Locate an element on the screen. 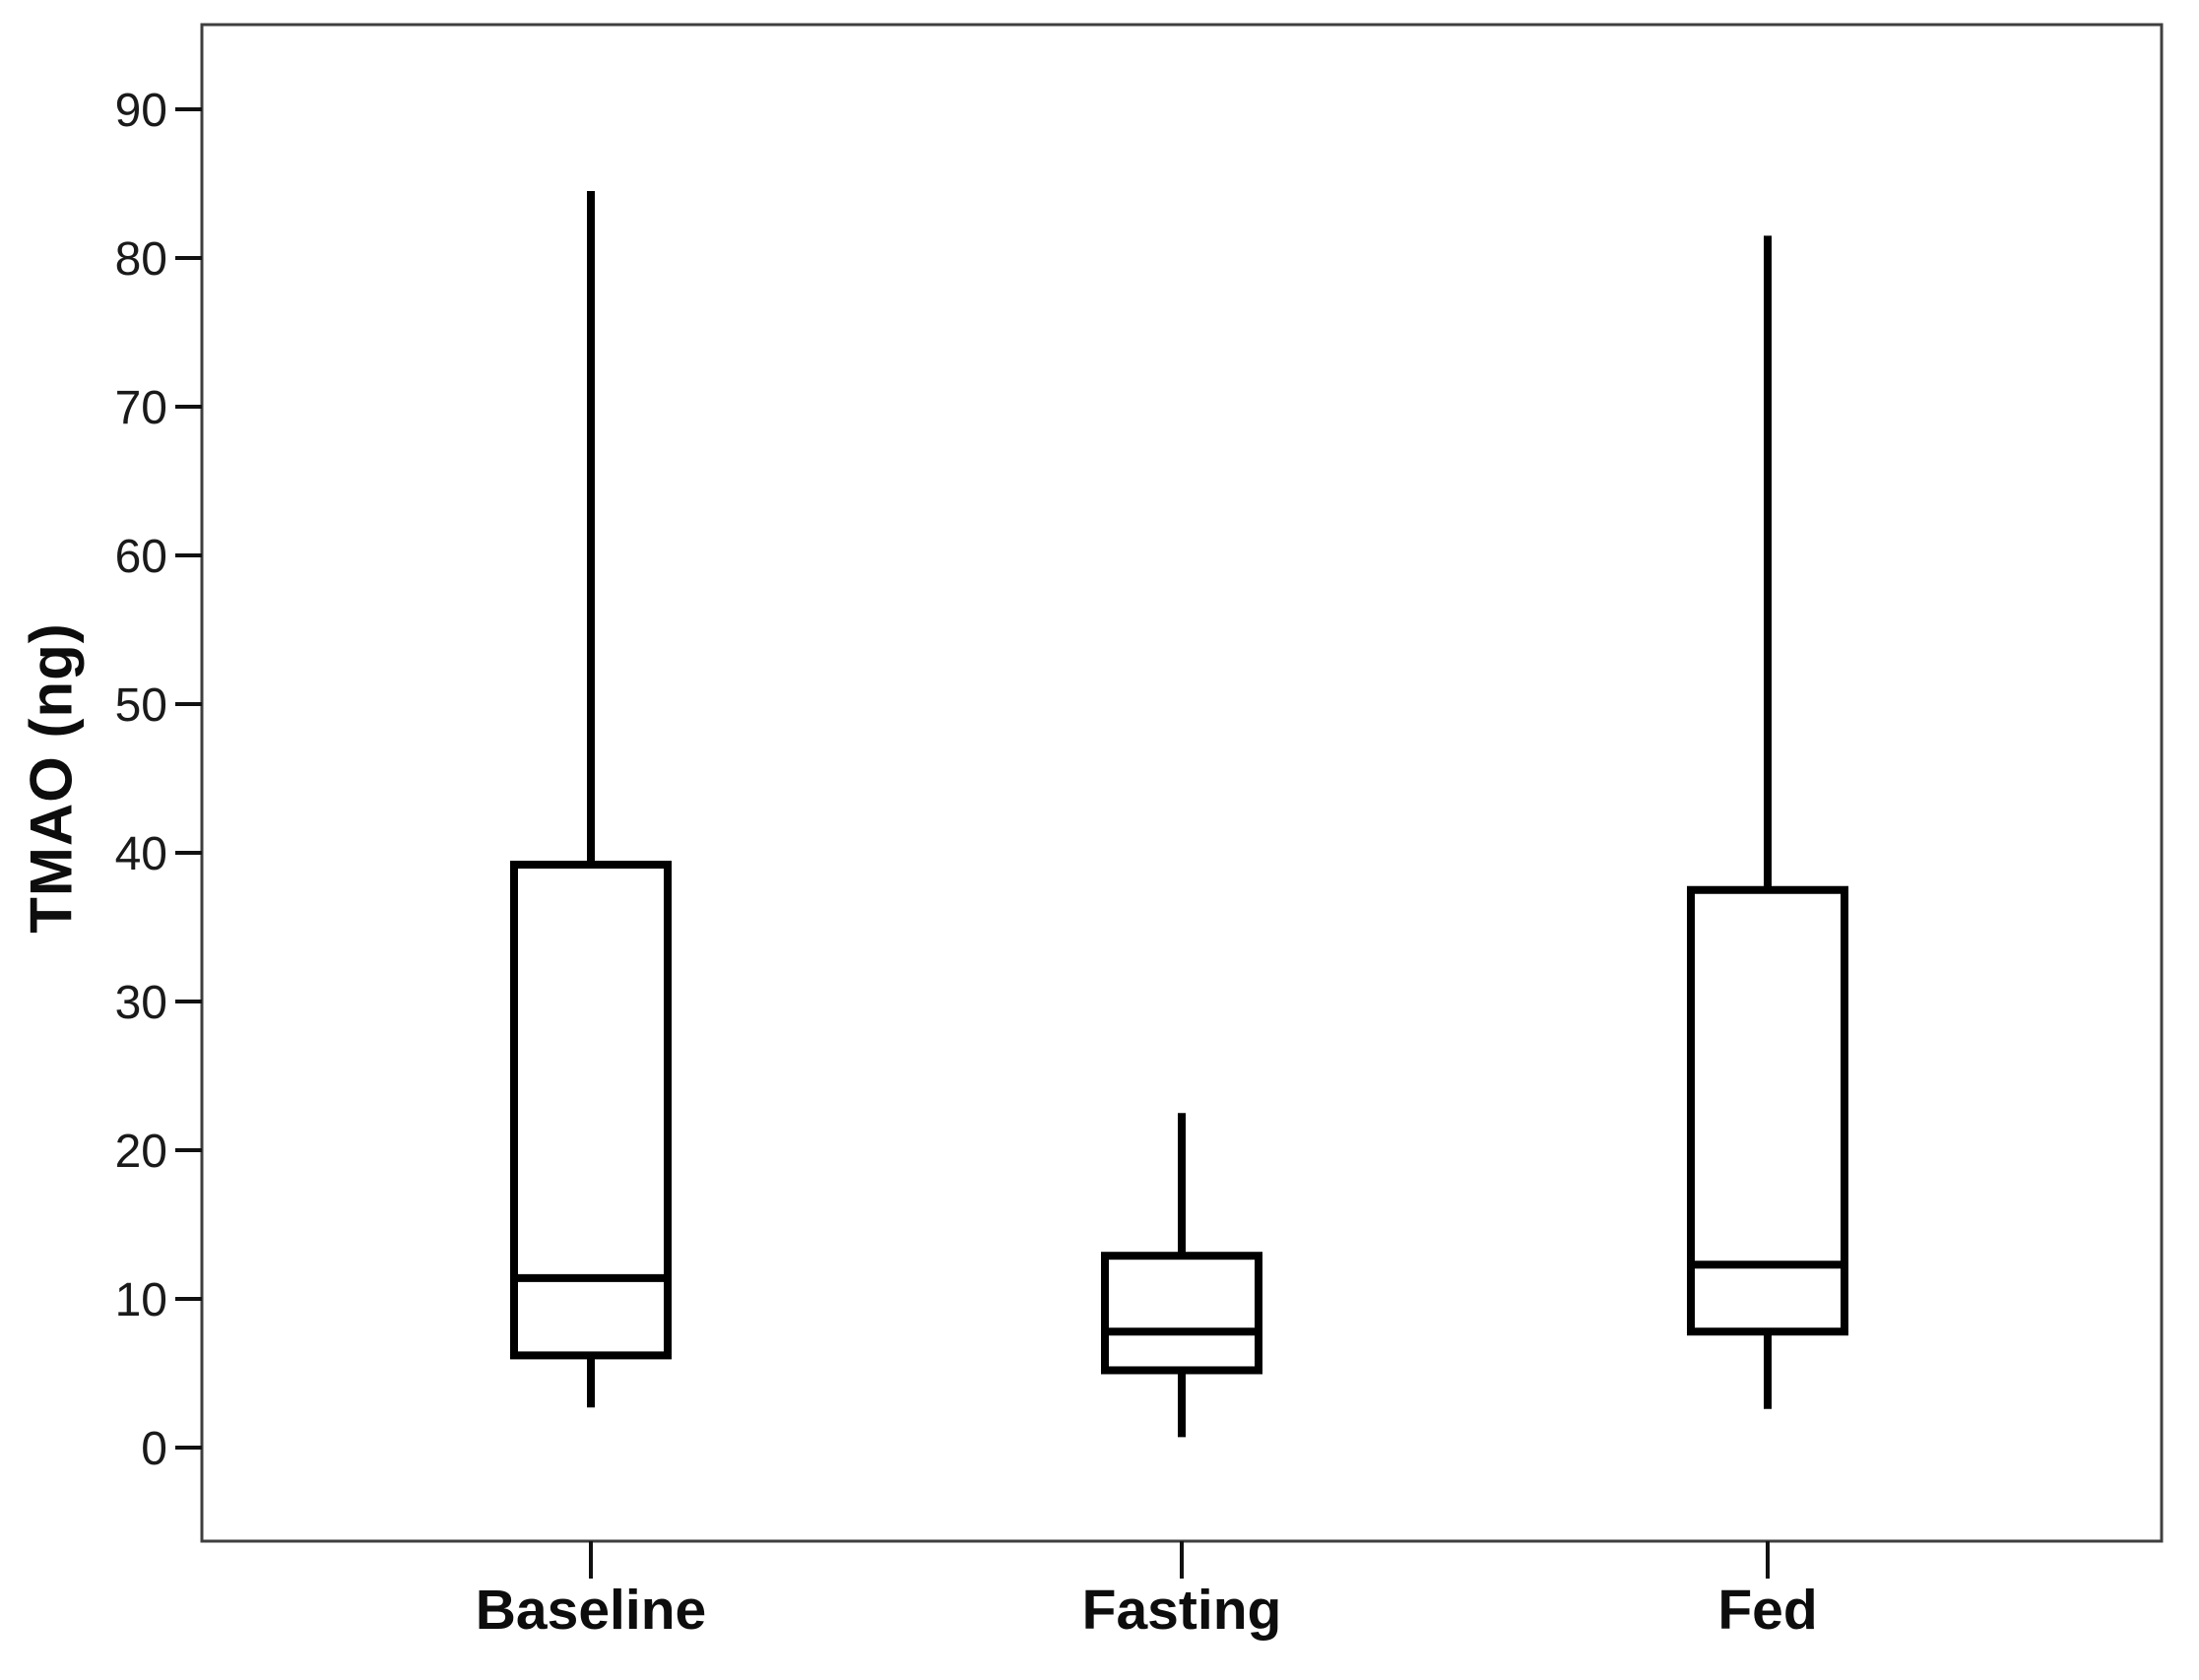 This screenshot has height=1680, width=2199. boxplot-fasting-box is located at coordinates (1181, 1313).